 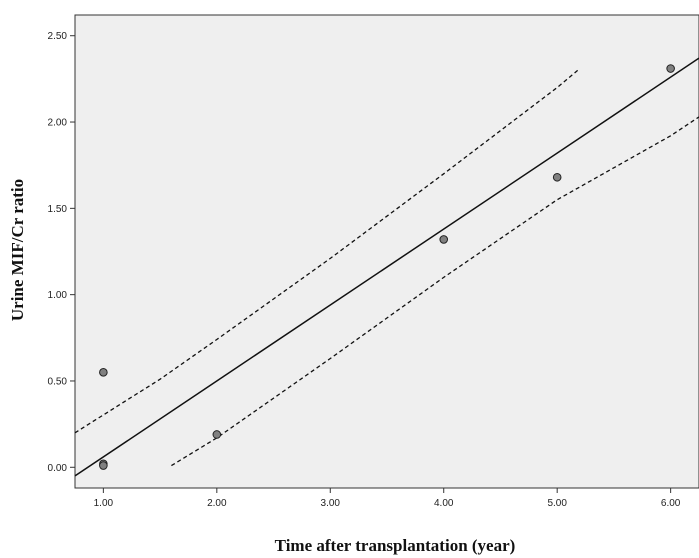 I want to click on y-axis-title: Urine MIF/Cr ratio, so click(x=17, y=250).